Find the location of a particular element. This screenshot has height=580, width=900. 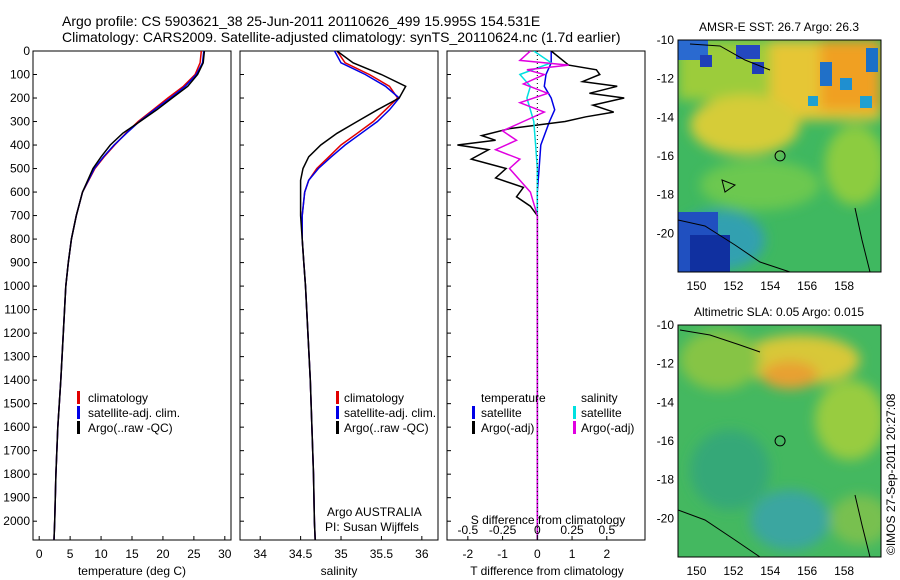

sla-argo-position-marker is located at coordinates (780, 441).